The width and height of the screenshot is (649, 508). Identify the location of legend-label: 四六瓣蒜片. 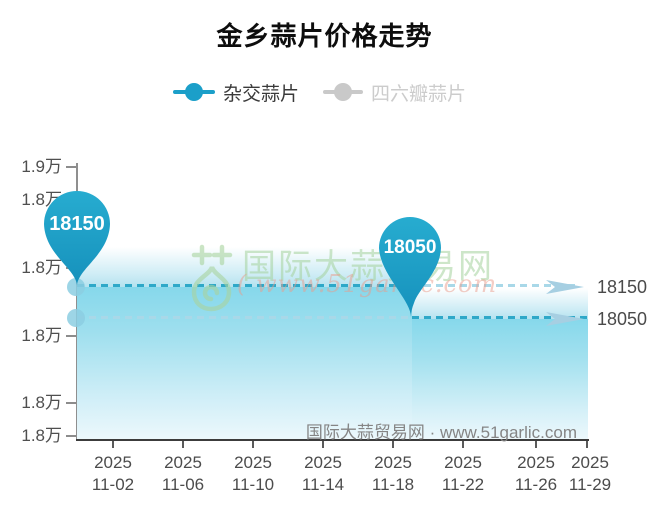
(419, 94).